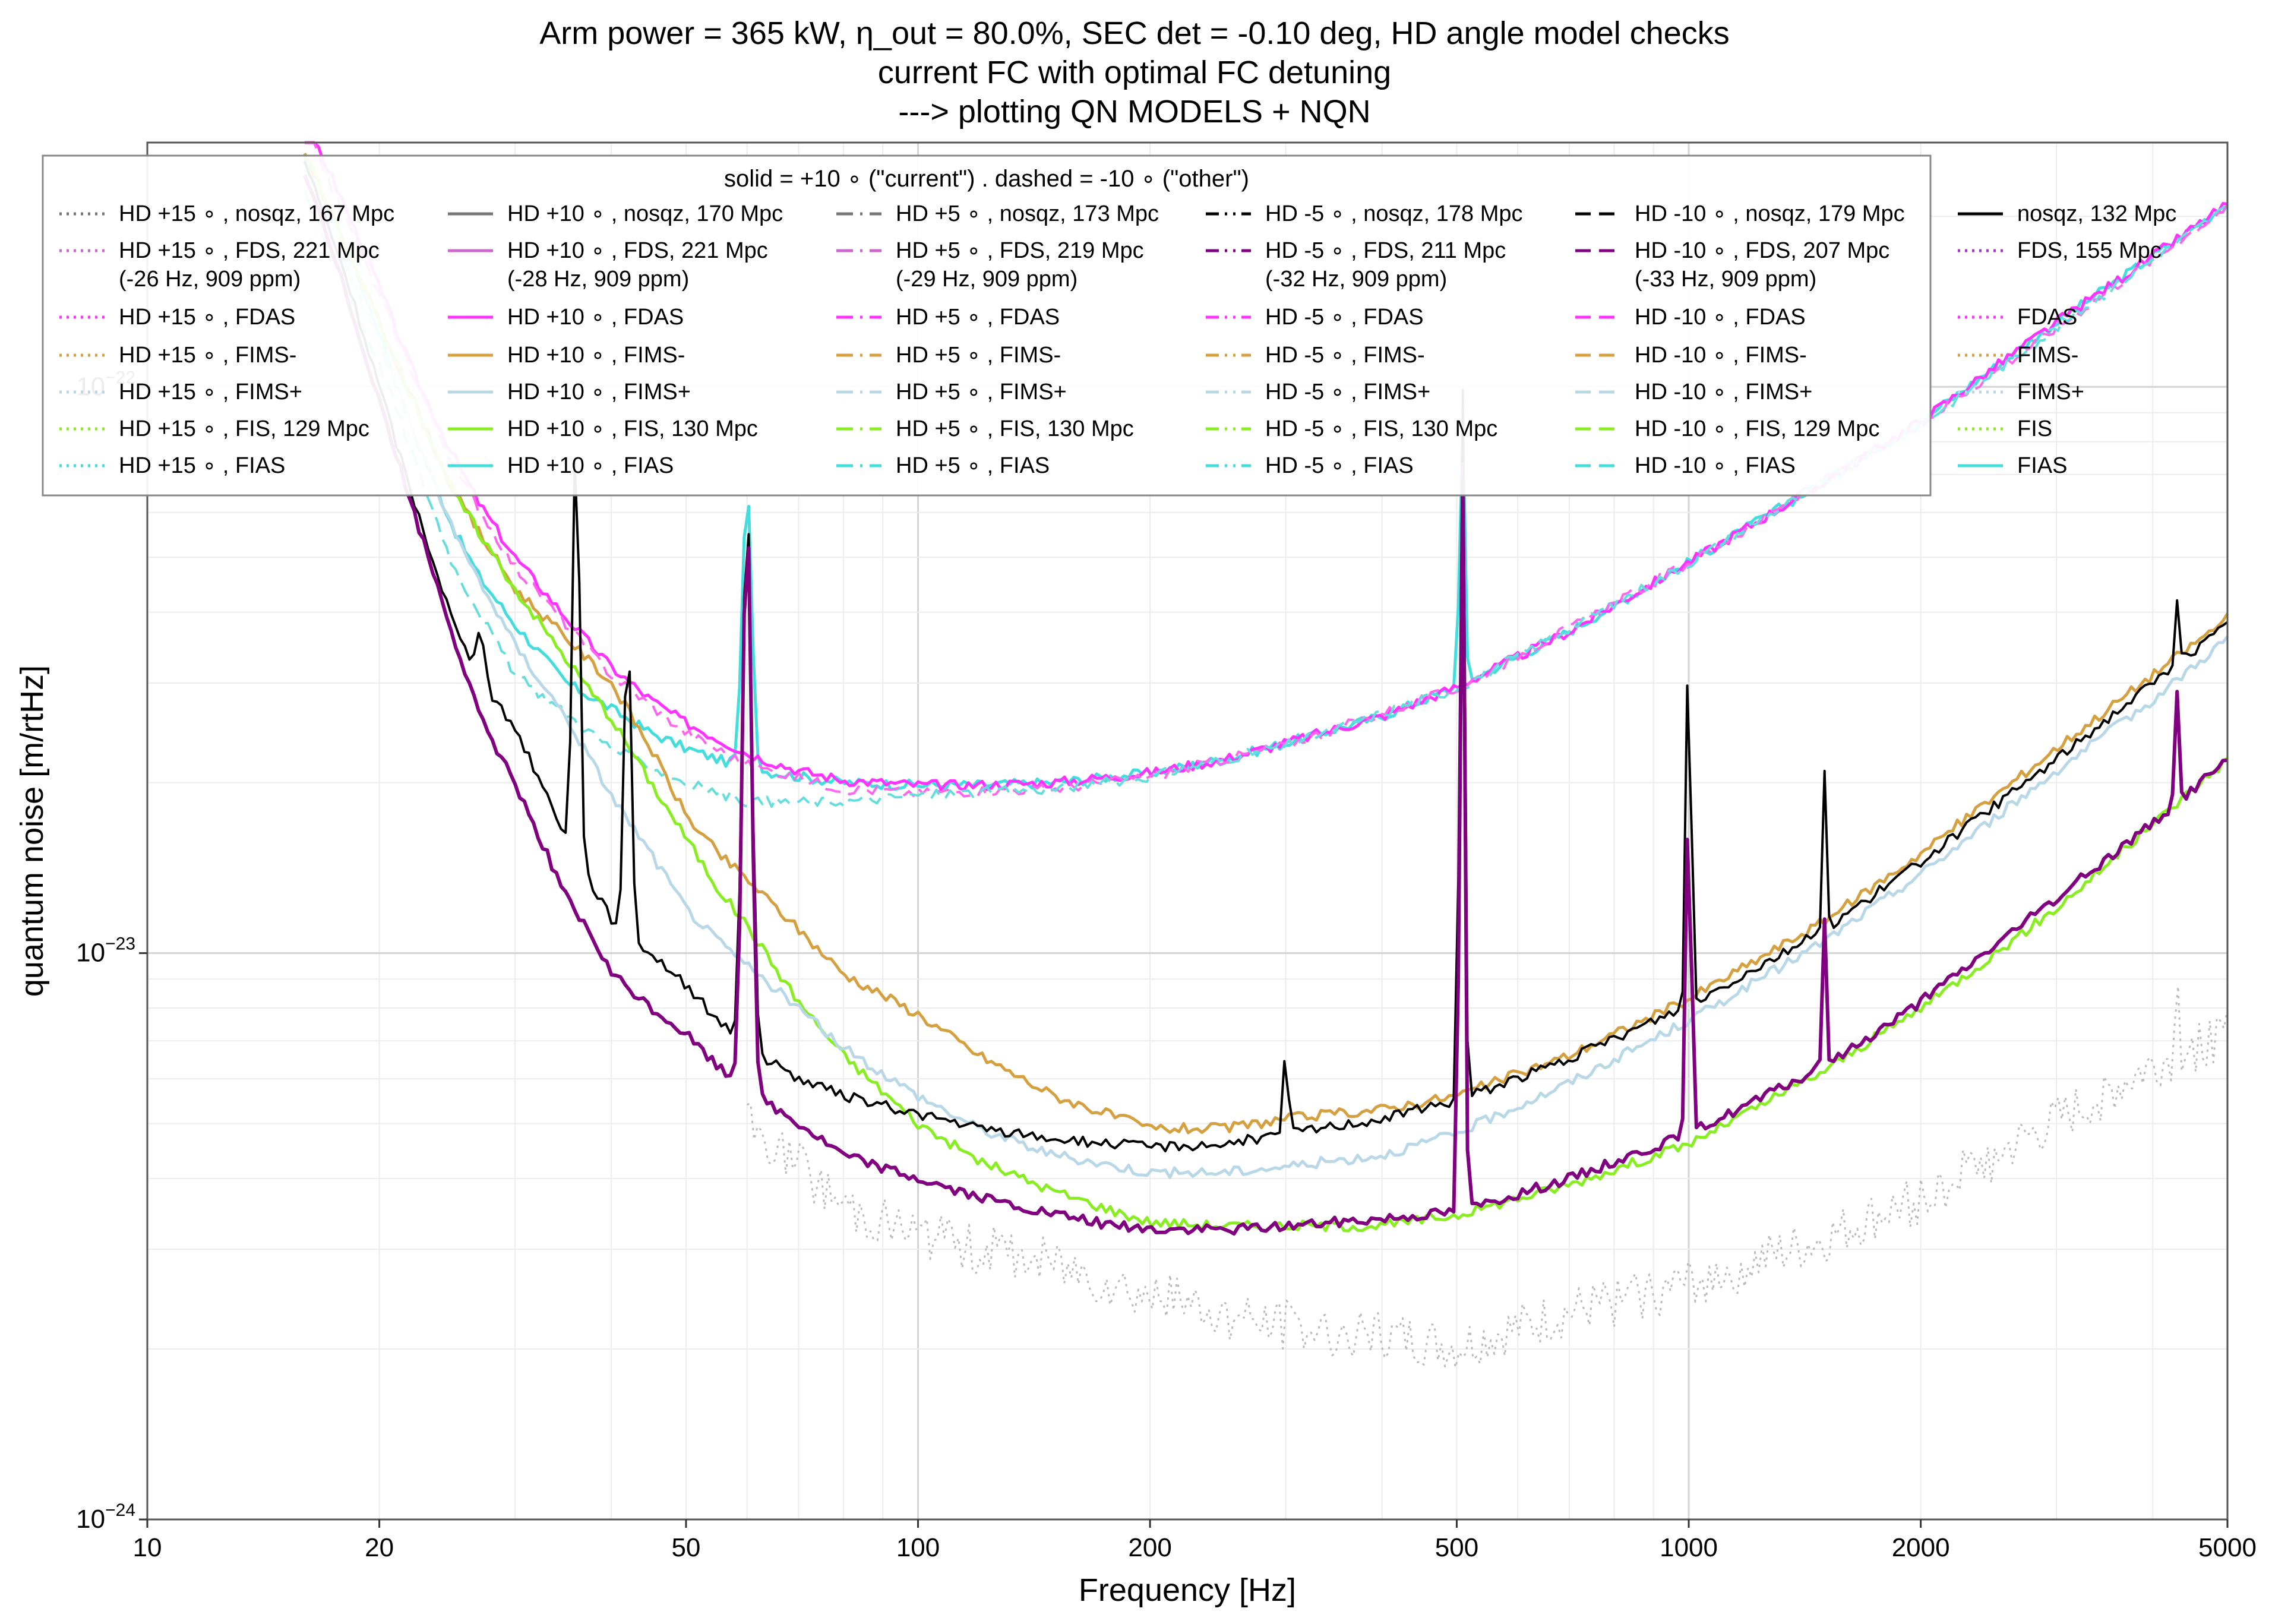 Image resolution: width=2272 pixels, height=1624 pixels. Describe the element at coordinates (1027, 213) in the screenshot. I see `legend-label: HD +5 ∘ , nosqz, 173 Mpc` at that location.